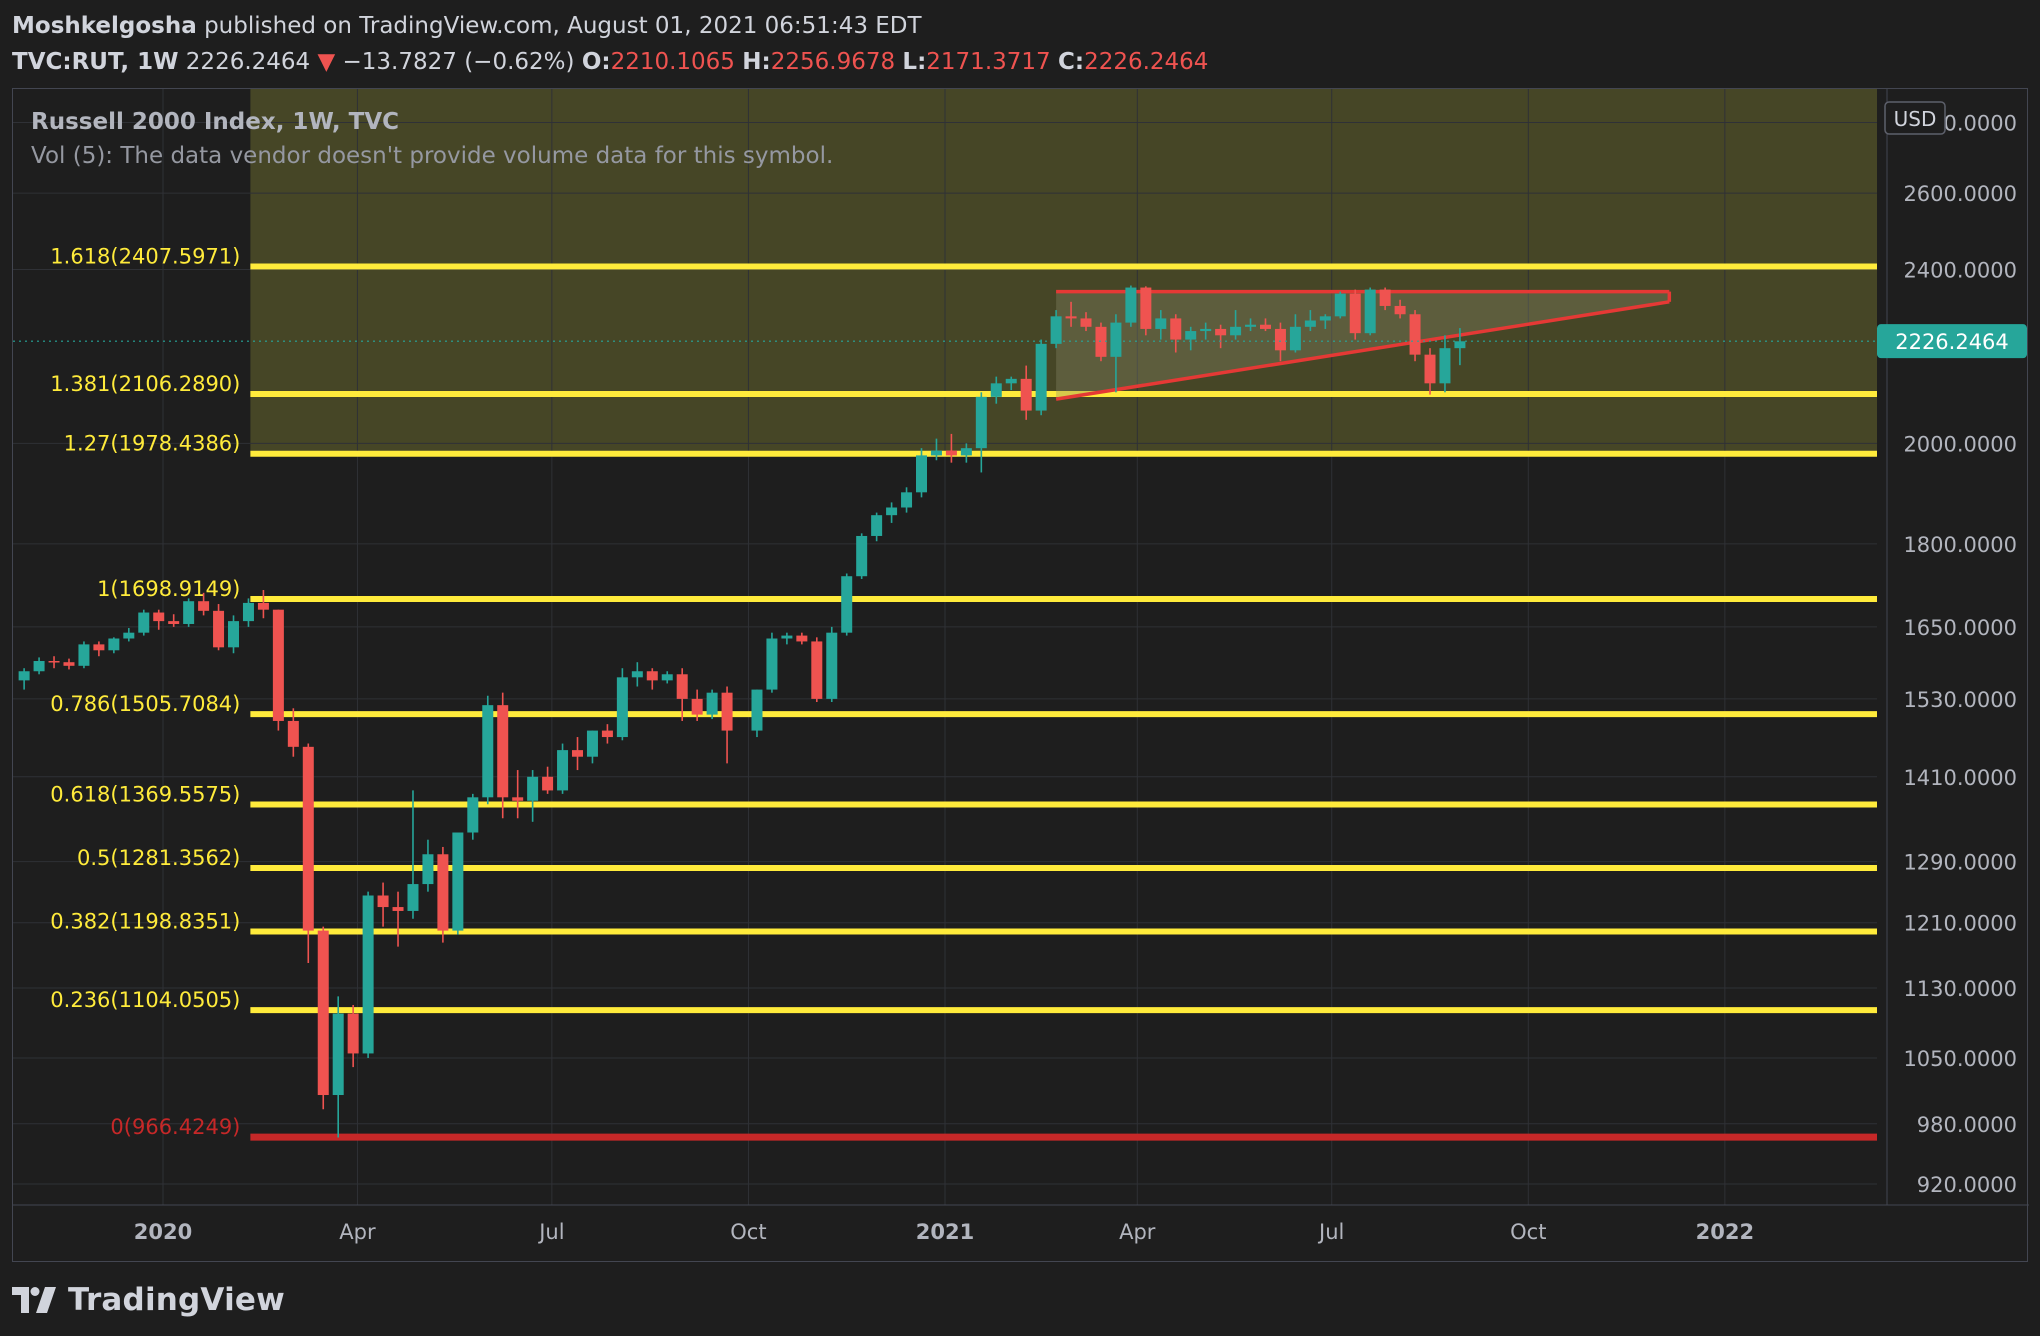 Image resolution: width=2040 pixels, height=1336 pixels. Describe the element at coordinates (104, 26) in the screenshot. I see `author-name: Moshkelgosha` at that location.